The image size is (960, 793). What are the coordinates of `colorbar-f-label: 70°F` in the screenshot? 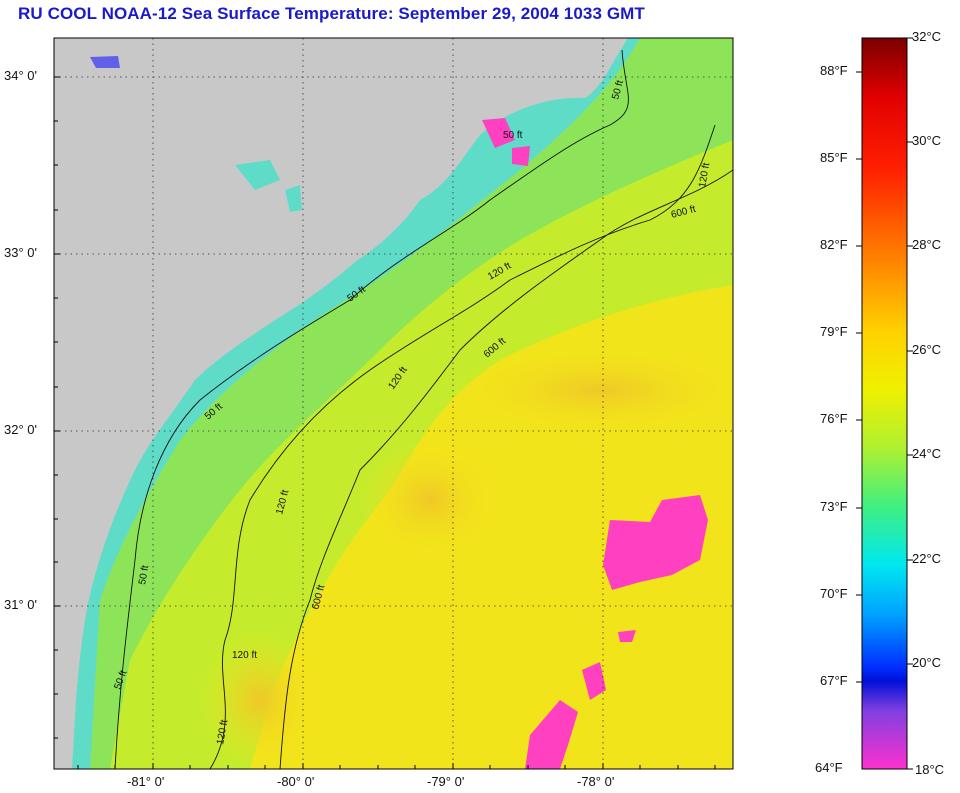 It's located at (834, 593).